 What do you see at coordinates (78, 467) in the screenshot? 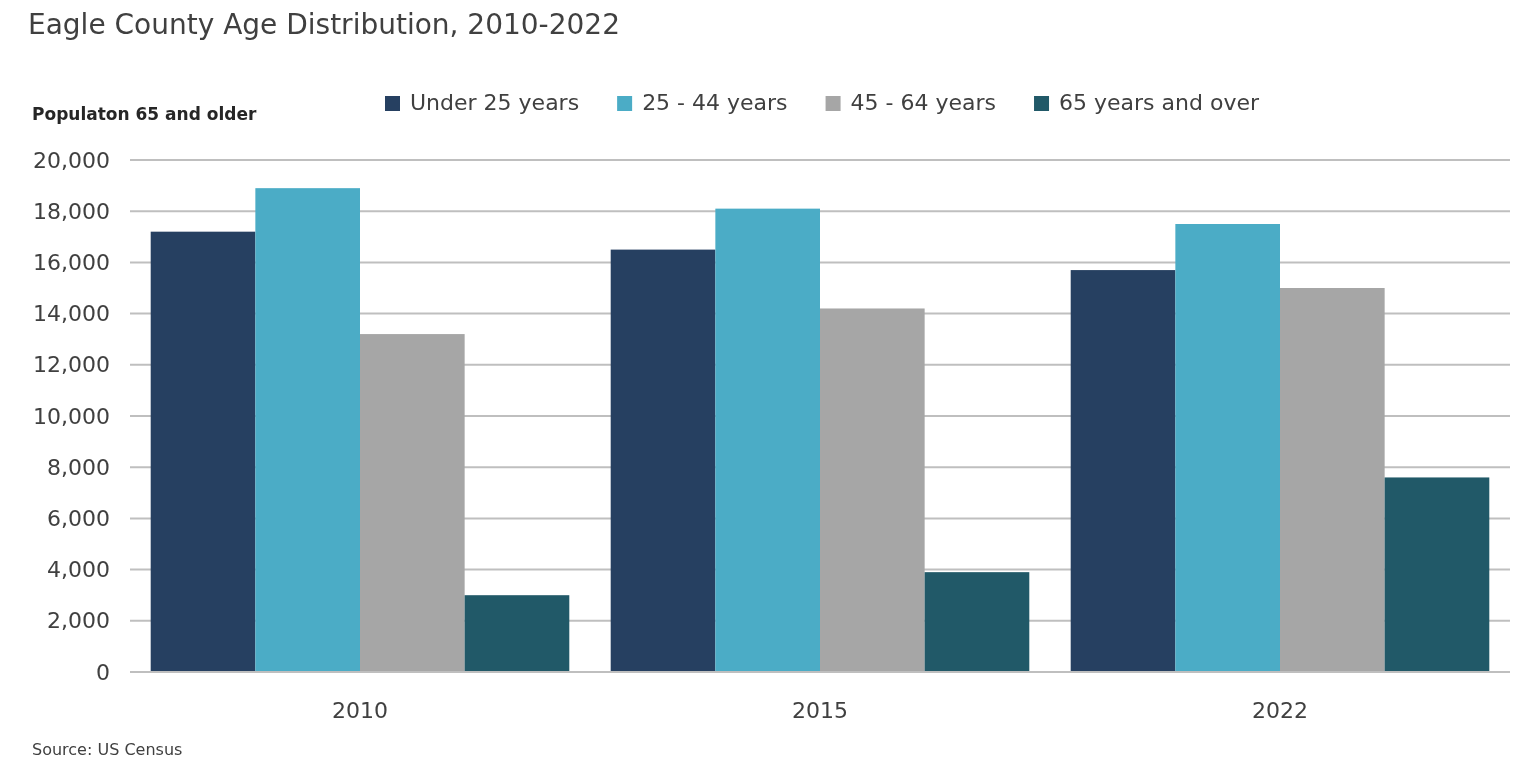
I see `y-tick-label: 8,000` at bounding box center [78, 467].